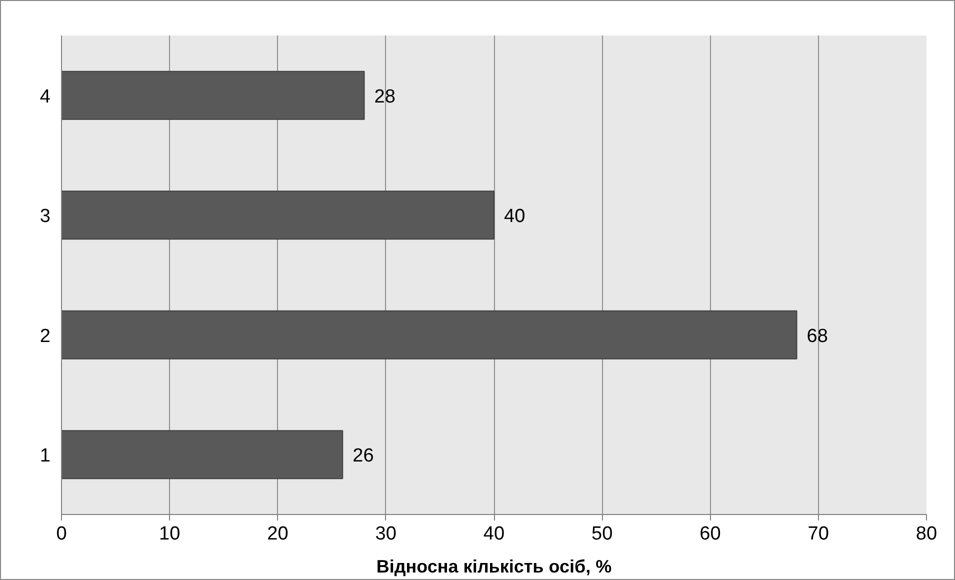 This screenshot has height=580, width=955. What do you see at coordinates (61, 534) in the screenshot?
I see `x-tick-label: 0` at bounding box center [61, 534].